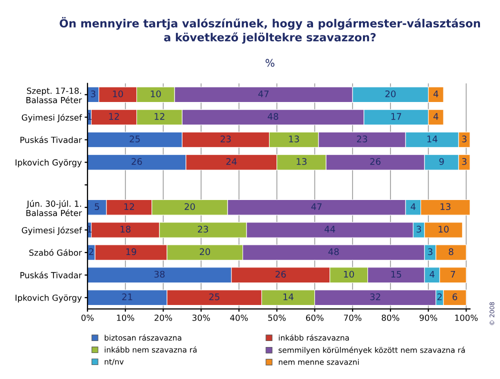  I want to click on x-tick-label: 80%, so click(391, 317).